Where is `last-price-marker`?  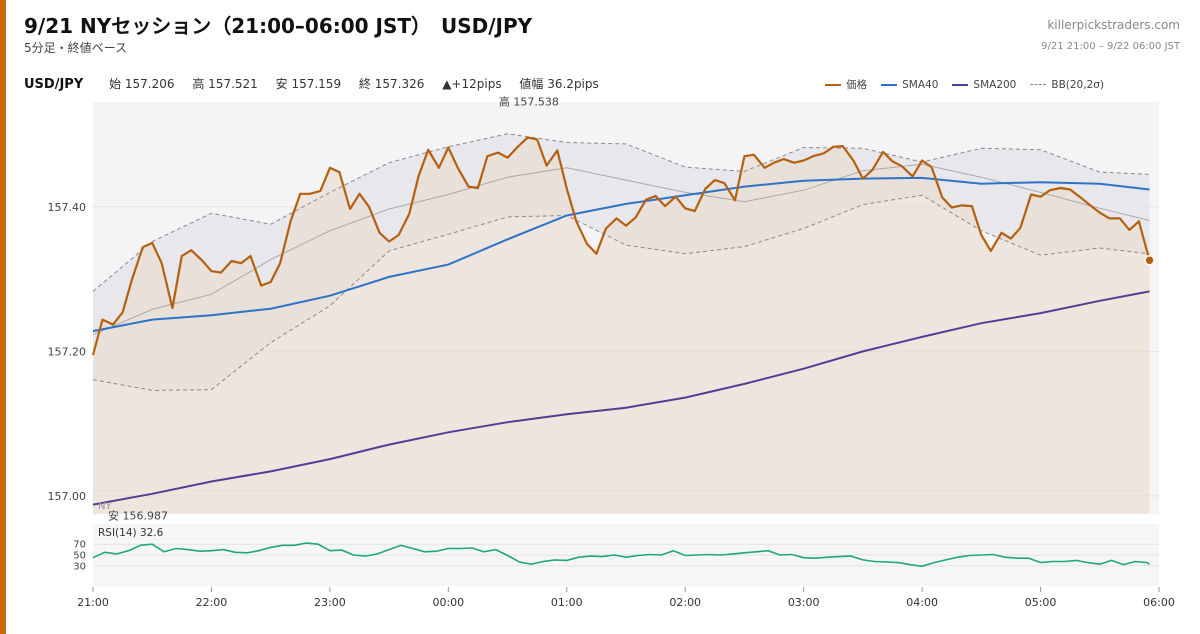
last-price-marker is located at coordinates (1149, 260).